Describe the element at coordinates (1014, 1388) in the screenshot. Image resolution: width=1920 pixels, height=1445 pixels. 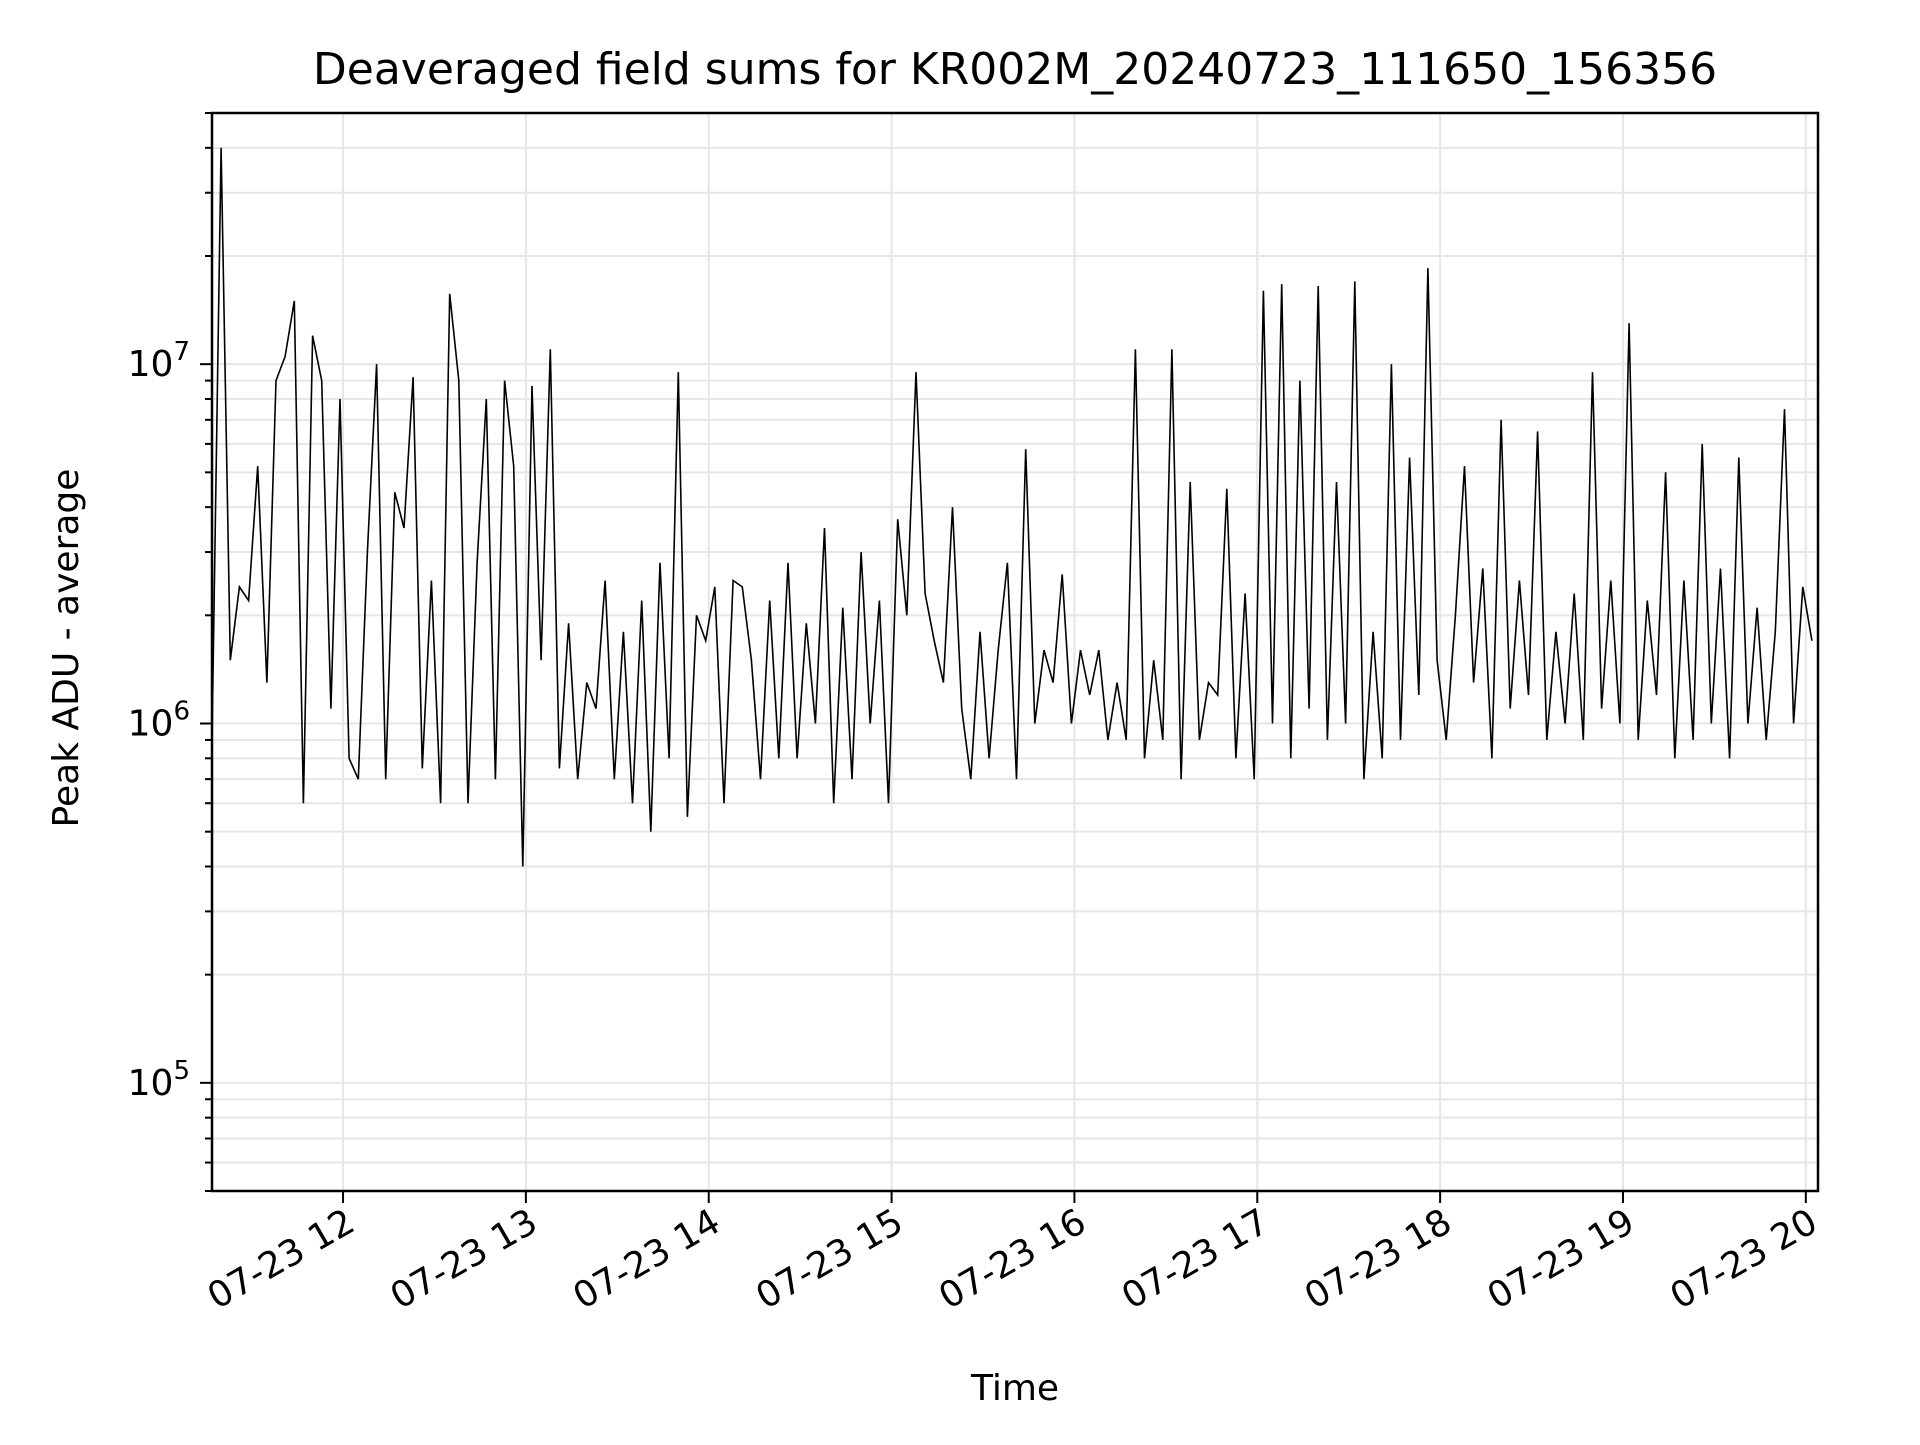
I see `x-axis-label: Time` at that location.